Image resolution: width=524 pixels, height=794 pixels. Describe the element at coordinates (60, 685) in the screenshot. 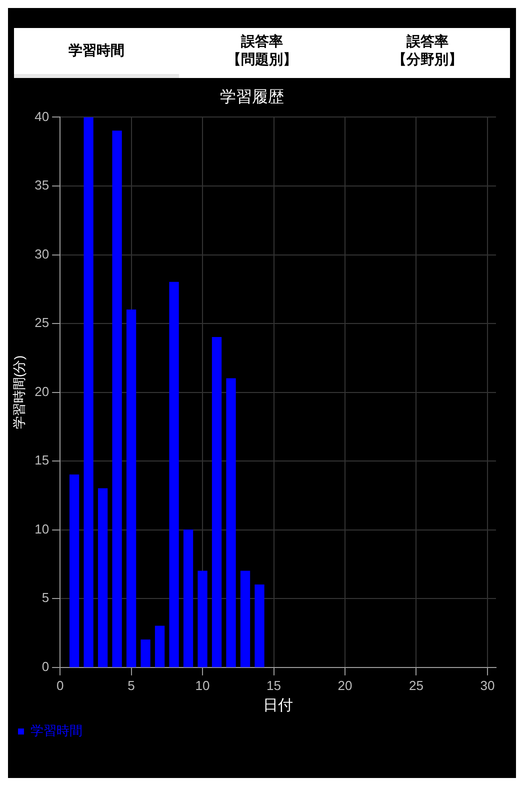

I see `x-tick-label: 0` at that location.